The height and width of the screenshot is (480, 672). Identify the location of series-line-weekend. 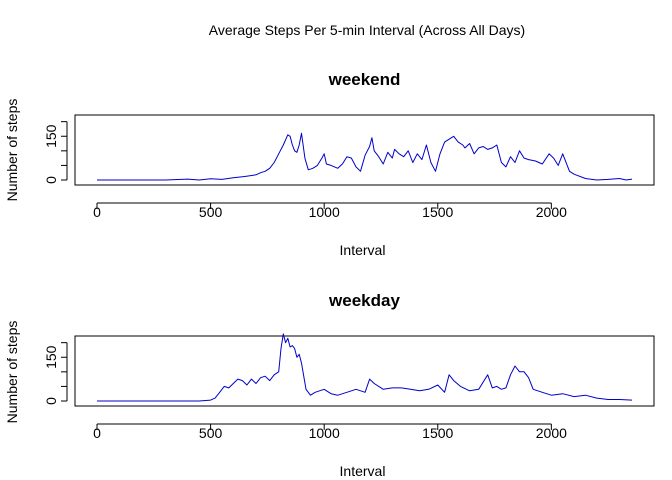
(365, 156).